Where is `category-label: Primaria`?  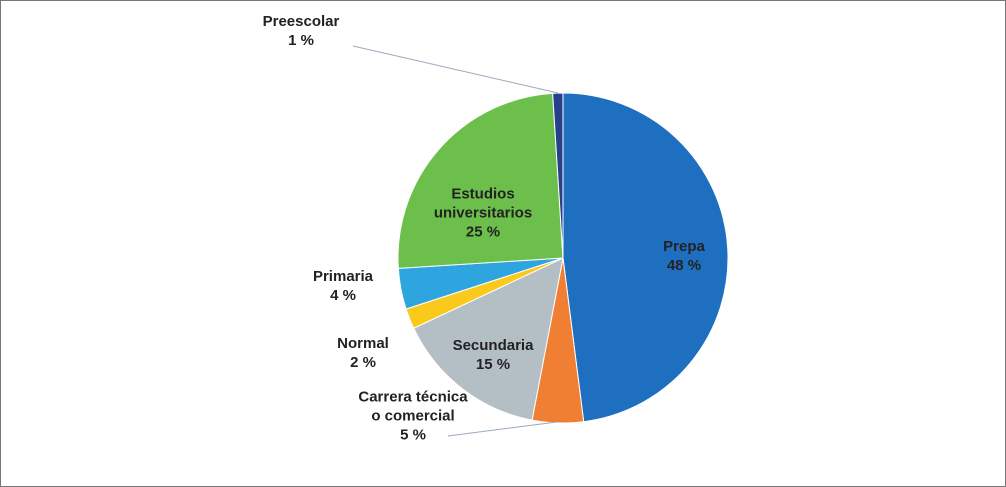 category-label: Primaria is located at coordinates (343, 276).